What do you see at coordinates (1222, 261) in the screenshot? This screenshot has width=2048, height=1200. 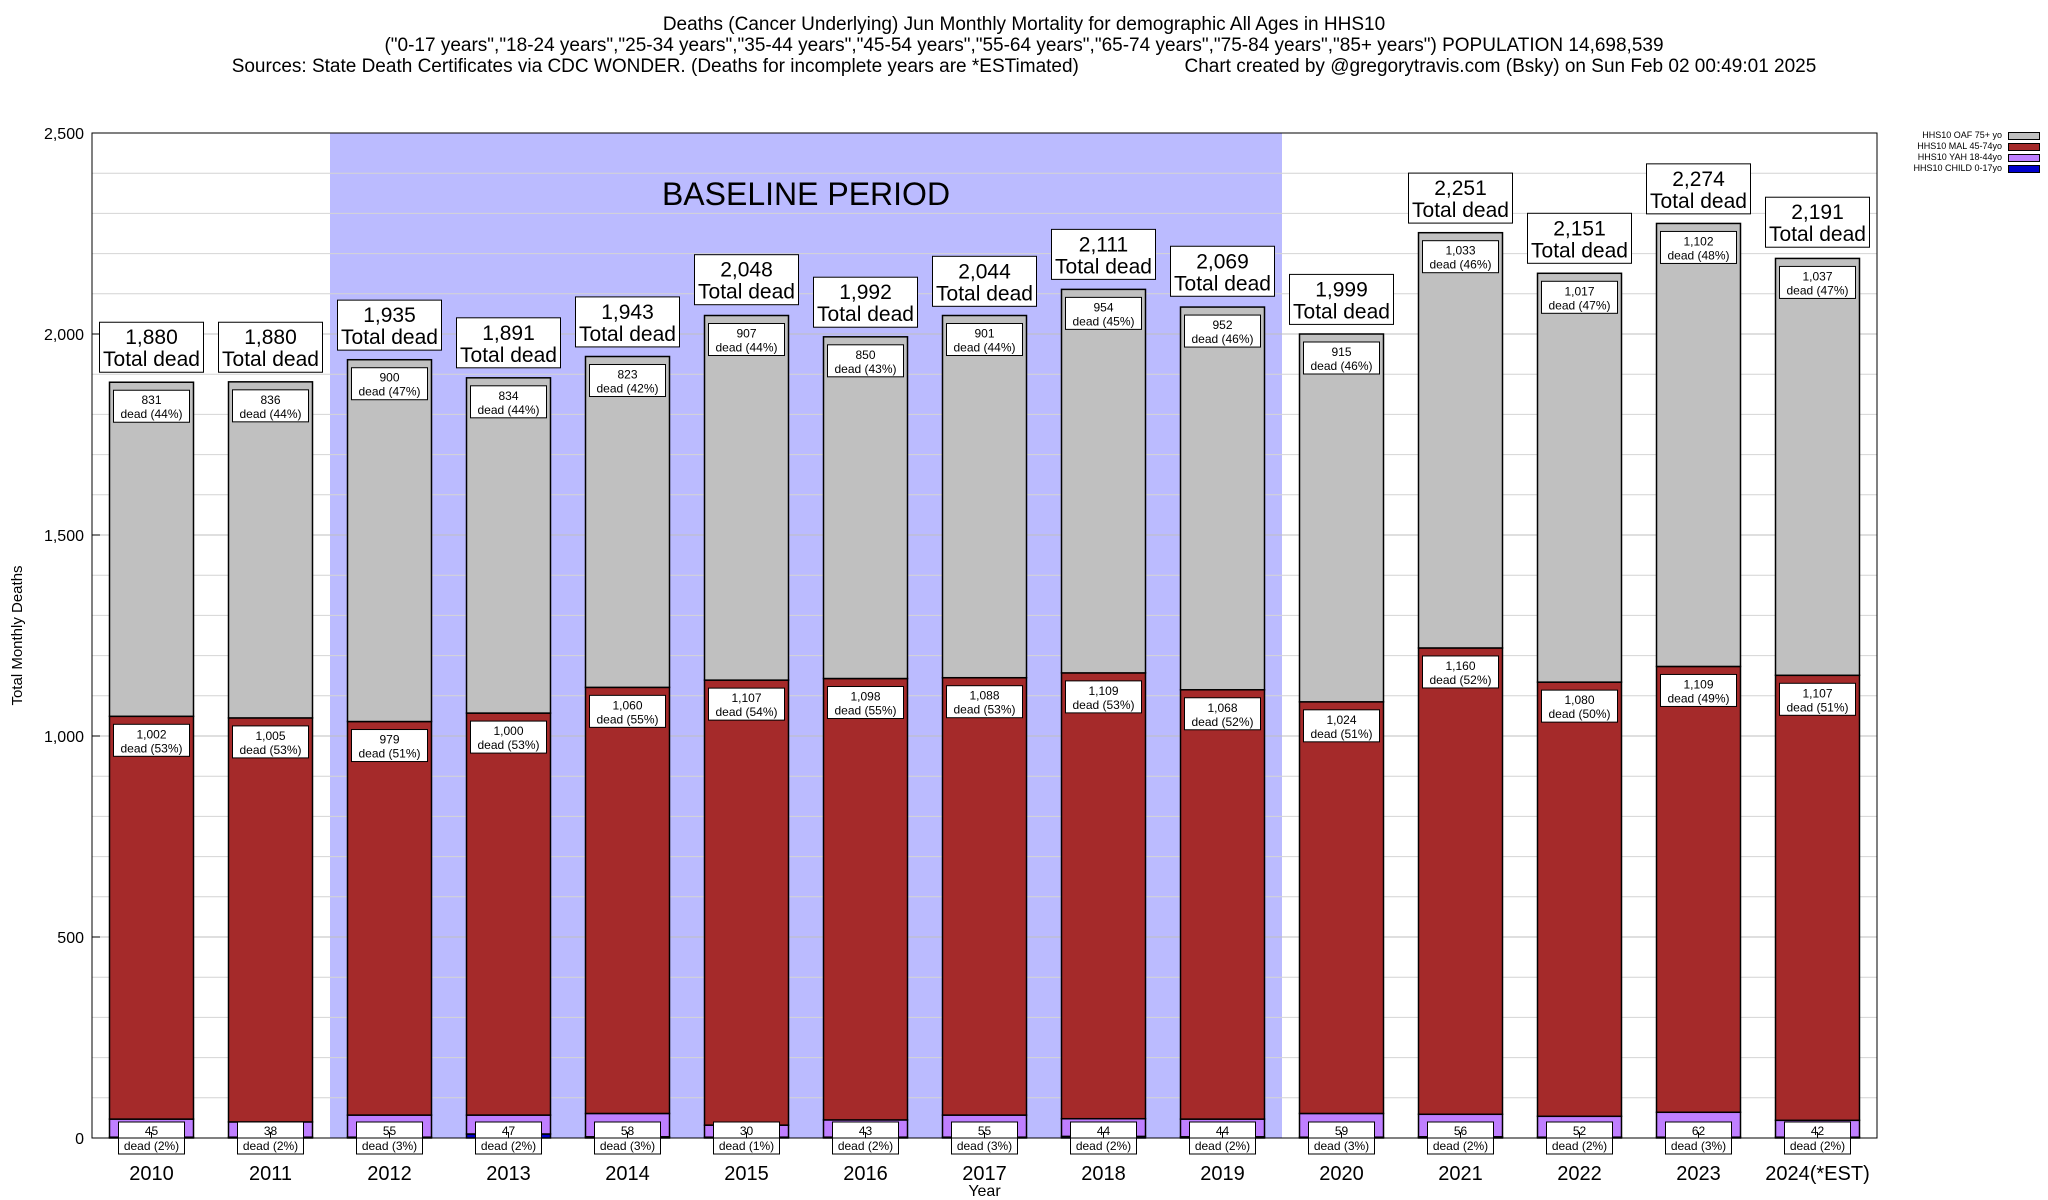 I see `total-value-label: 2,069` at bounding box center [1222, 261].